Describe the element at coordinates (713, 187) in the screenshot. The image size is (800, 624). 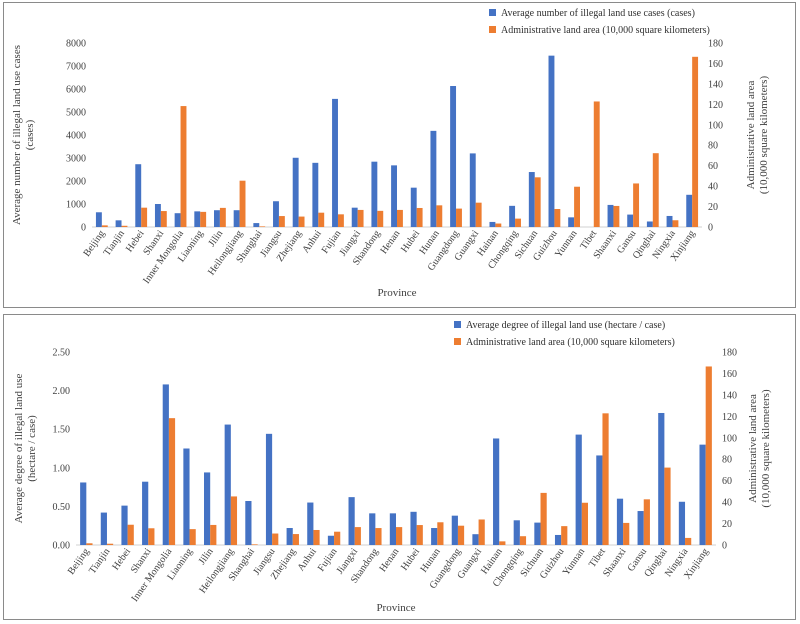
I see `y2-tick-label: 40` at that location.